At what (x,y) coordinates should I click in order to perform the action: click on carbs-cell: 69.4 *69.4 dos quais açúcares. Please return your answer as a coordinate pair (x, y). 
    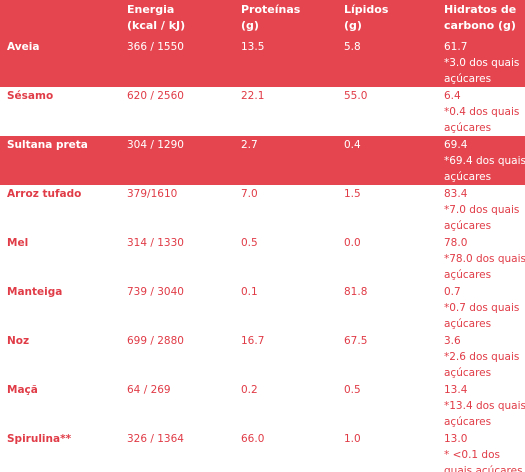
    Looking at the image, I should click on (481, 160).